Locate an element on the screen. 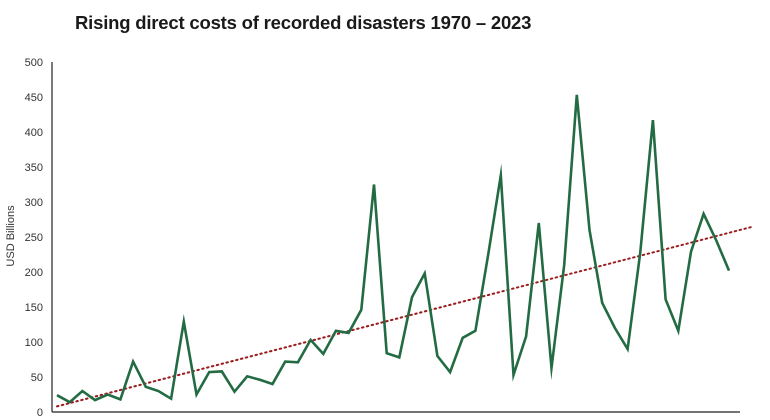 Image resolution: width=770 pixels, height=420 pixels. y-tick-label: 350 is located at coordinates (34, 168).